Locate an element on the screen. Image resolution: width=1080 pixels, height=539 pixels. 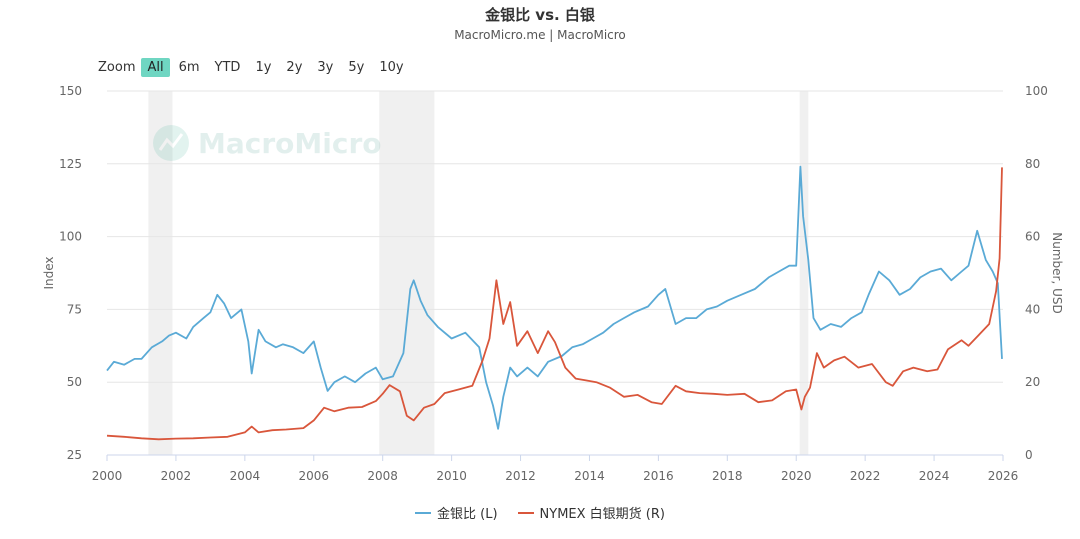
x-tick-label: 2026 is located at coordinates (1003, 476).